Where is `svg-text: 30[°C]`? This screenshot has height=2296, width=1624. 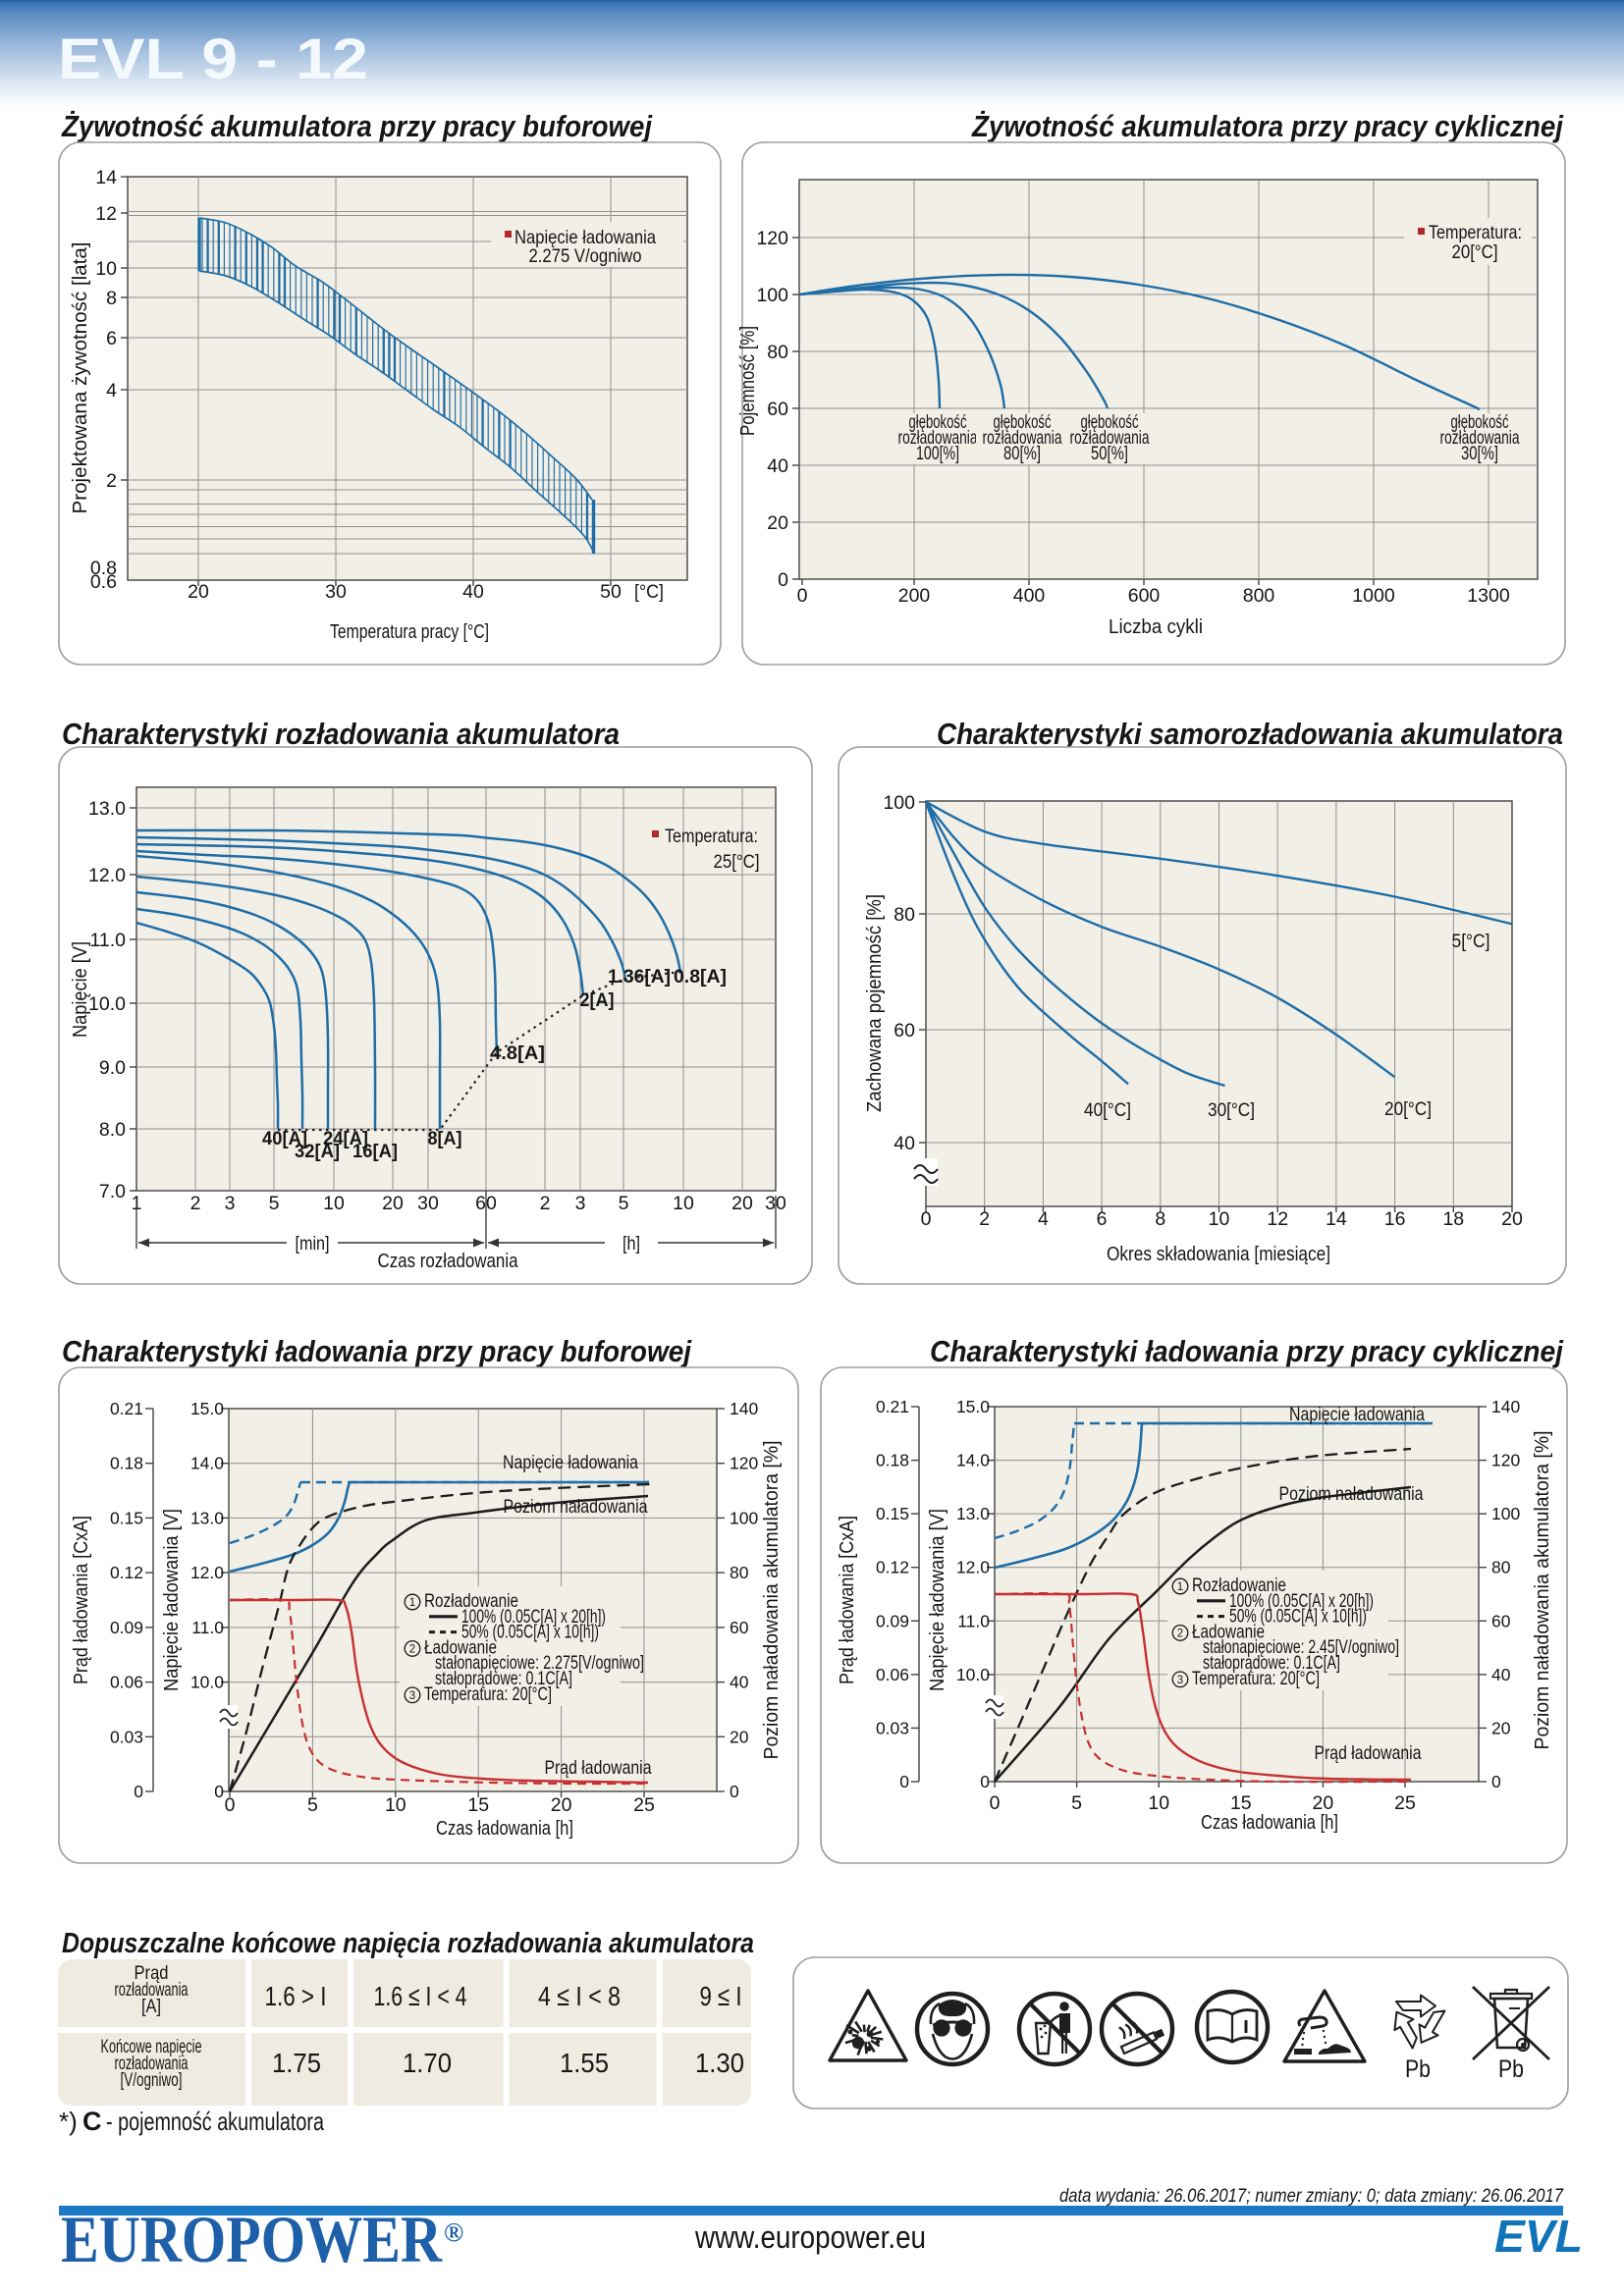 svg-text: 30[°C] is located at coordinates (1231, 1110).